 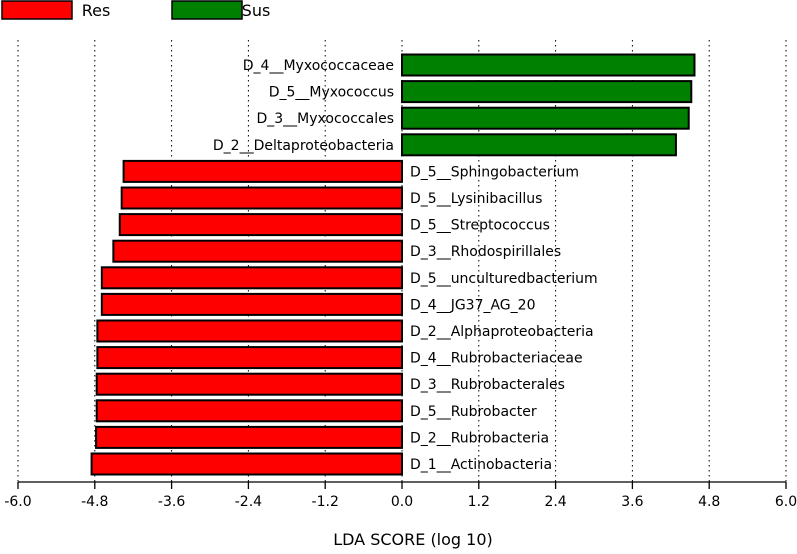 I want to click on x-tick-label: -2.4, so click(x=248, y=502).